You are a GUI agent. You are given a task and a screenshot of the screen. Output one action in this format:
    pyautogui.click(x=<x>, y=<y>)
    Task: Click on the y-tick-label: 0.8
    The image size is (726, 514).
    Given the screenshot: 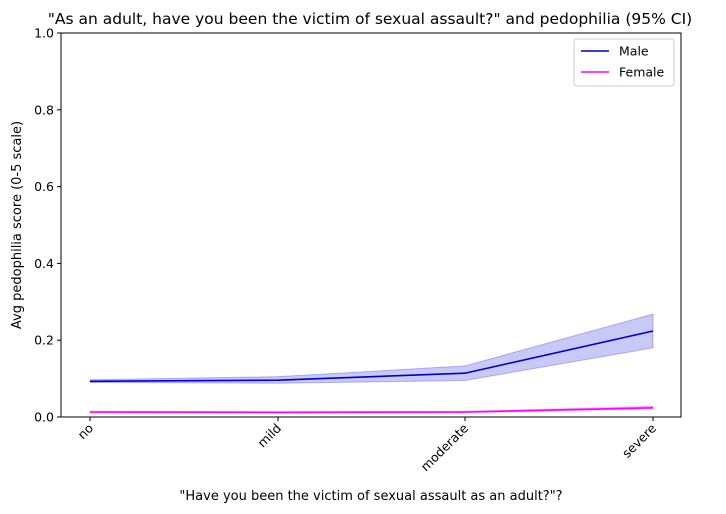 What is the action you would take?
    pyautogui.click(x=44, y=109)
    